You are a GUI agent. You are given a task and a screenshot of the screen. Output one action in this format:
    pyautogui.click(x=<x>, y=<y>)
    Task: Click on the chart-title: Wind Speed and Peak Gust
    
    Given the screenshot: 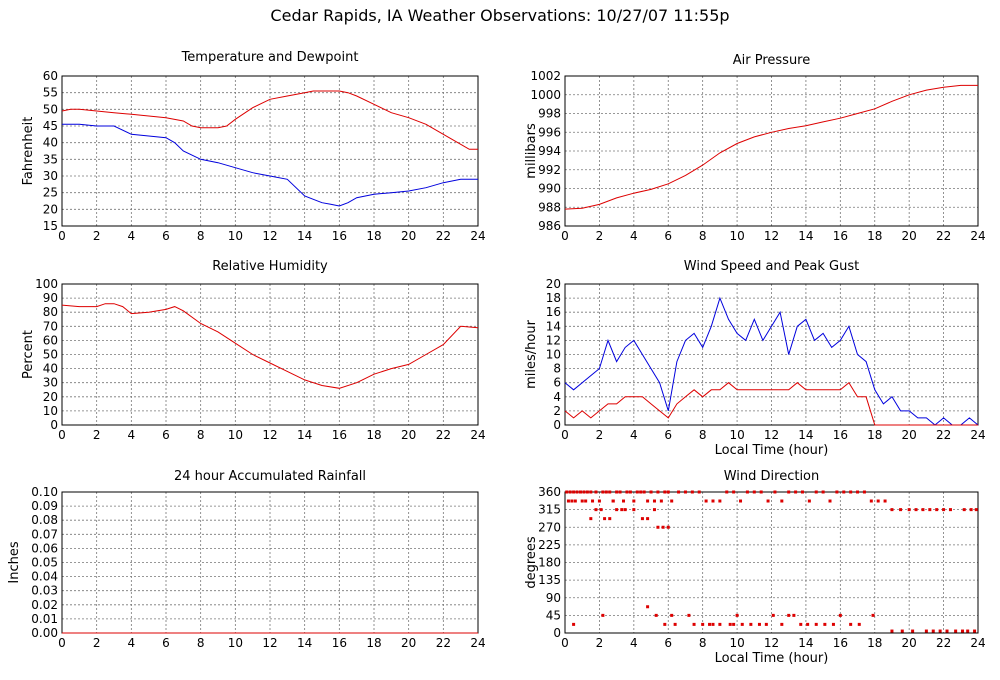 What is the action you would take?
    pyautogui.click(x=771, y=266)
    